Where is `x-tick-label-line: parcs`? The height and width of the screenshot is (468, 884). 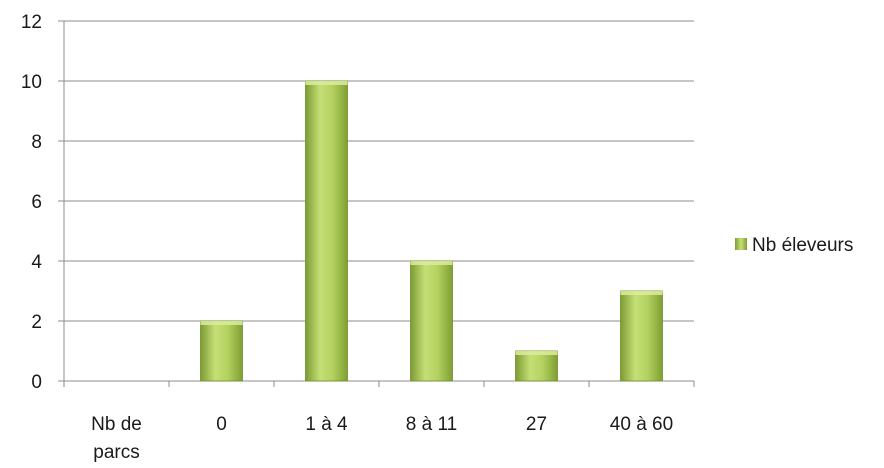 x-tick-label-line: parcs is located at coordinates (116, 452).